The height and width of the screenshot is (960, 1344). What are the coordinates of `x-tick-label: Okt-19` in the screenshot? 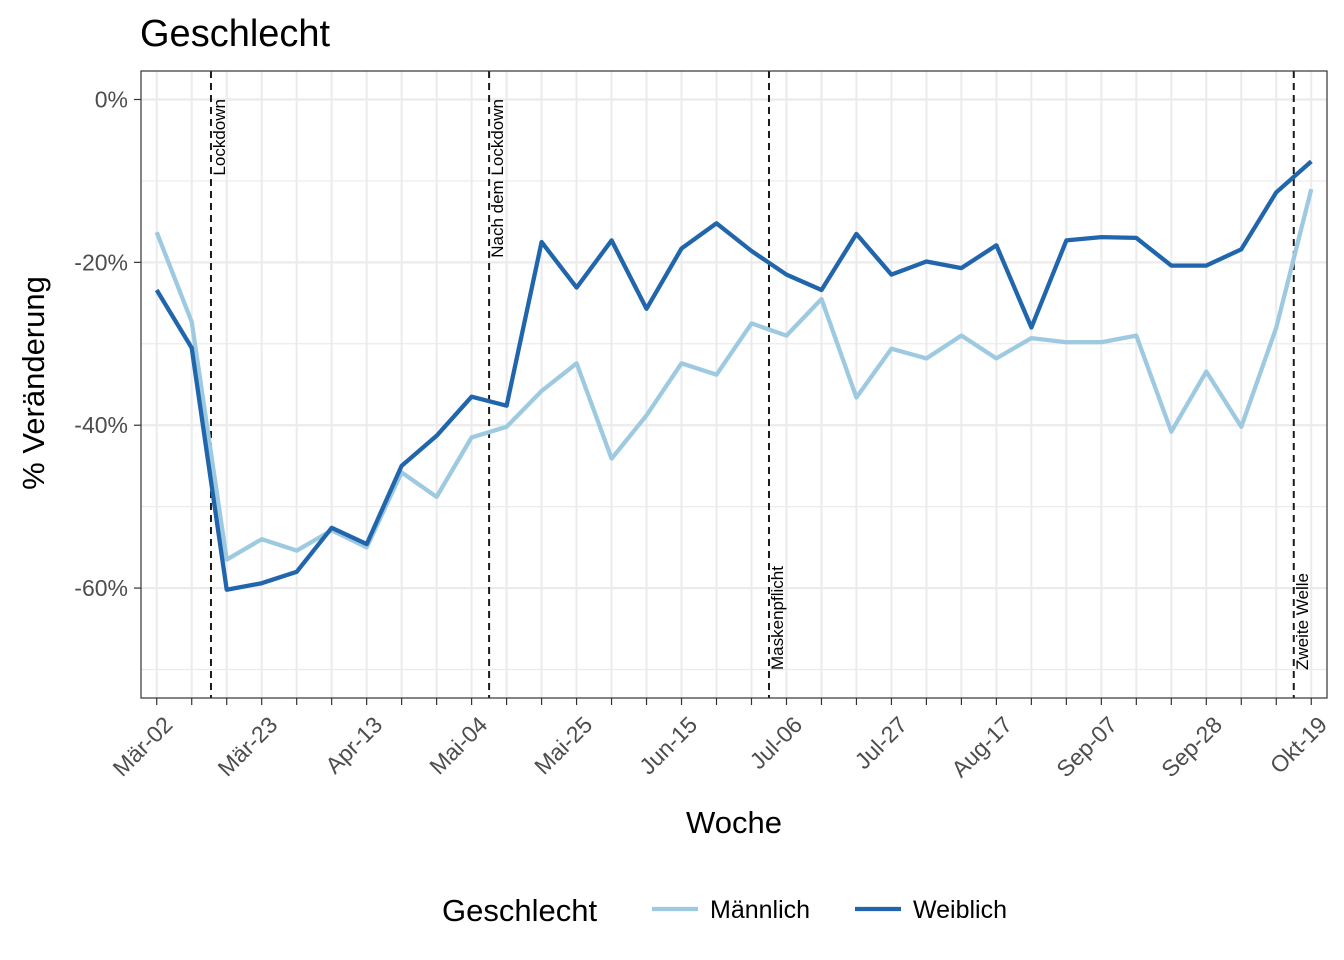 It's located at (1298, 744).